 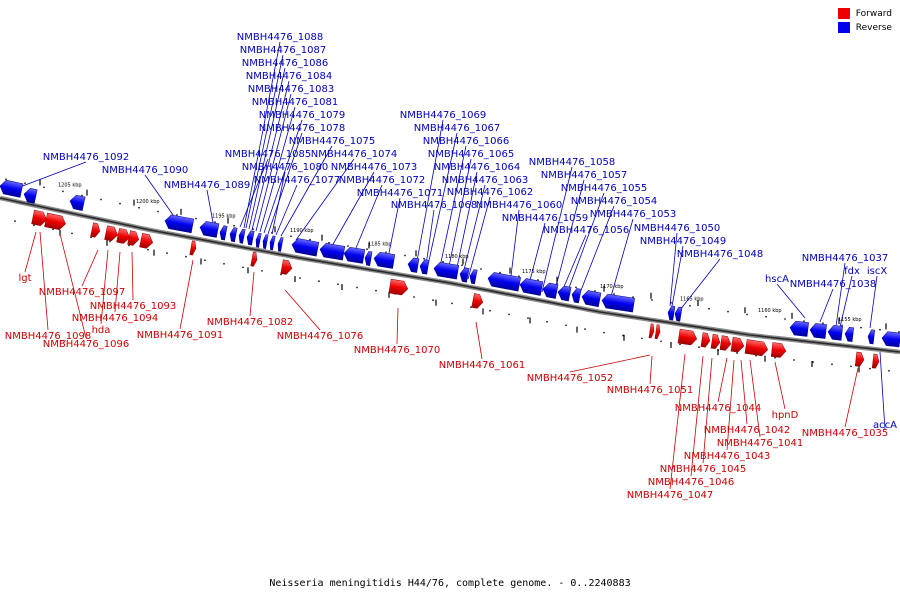 I want to click on forward-gene-label: NMBH4476_1051, so click(x=650, y=390).